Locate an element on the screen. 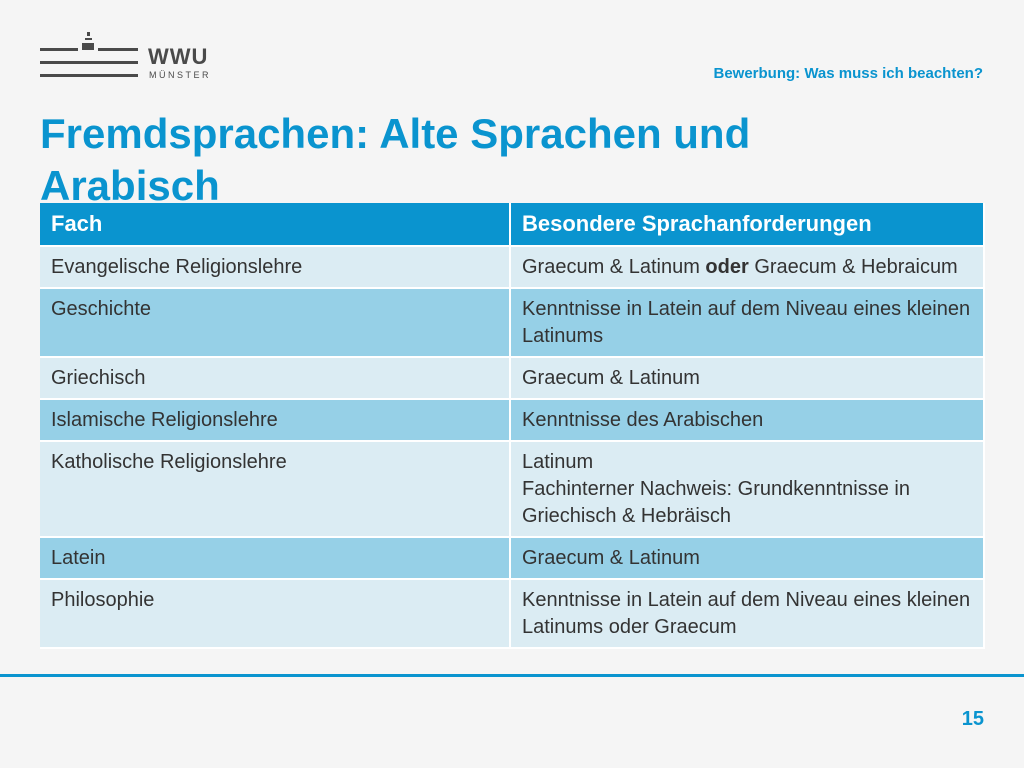 Image resolution: width=1024 pixels, height=768 pixels. logo-wordmark: WWU is located at coordinates (178, 56).